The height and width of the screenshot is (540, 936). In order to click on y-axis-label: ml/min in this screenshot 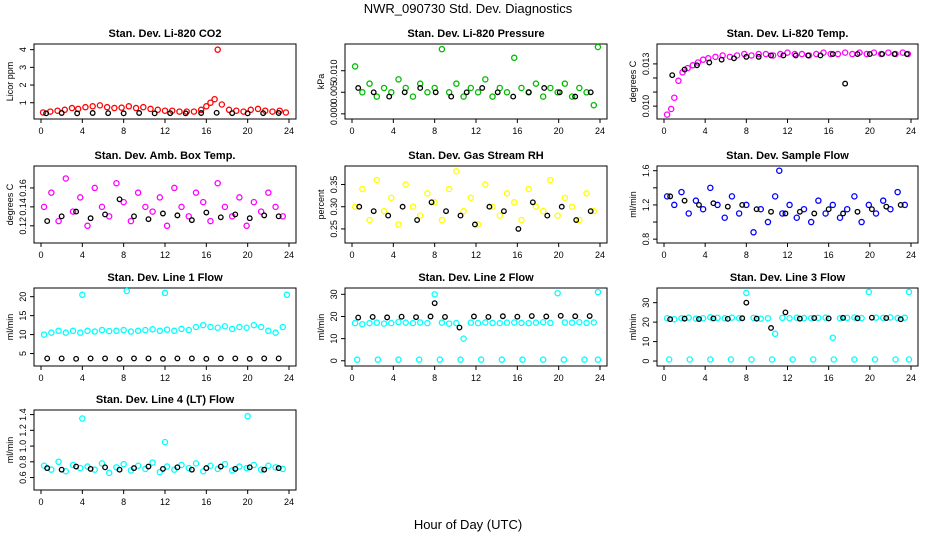, I will do `click(633, 327)`.